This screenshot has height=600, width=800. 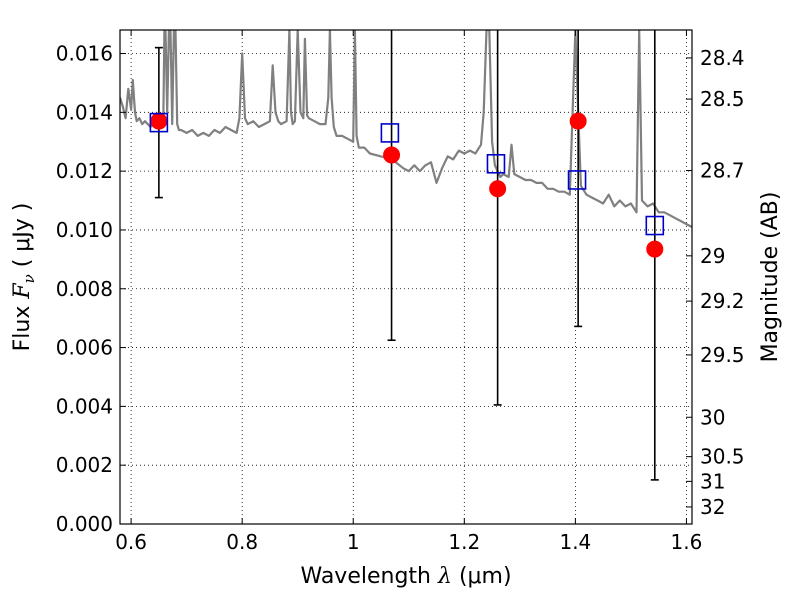 What do you see at coordinates (131, 542) in the screenshot?
I see `x-tick-label: 0.6` at bounding box center [131, 542].